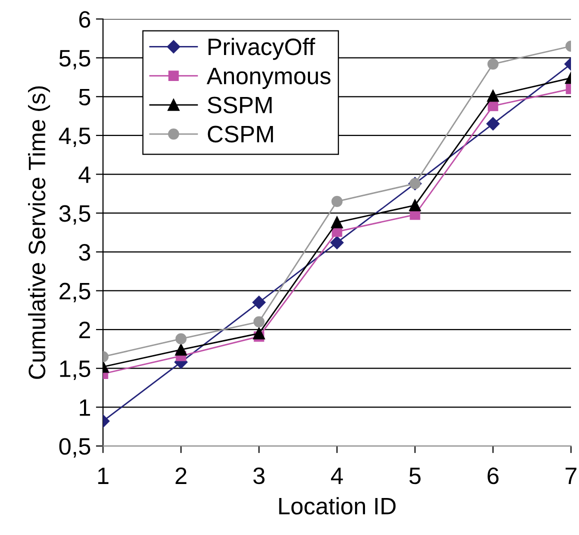 The image size is (579, 535). What do you see at coordinates (240, 134) in the screenshot?
I see `legend-label: CSPM` at bounding box center [240, 134].